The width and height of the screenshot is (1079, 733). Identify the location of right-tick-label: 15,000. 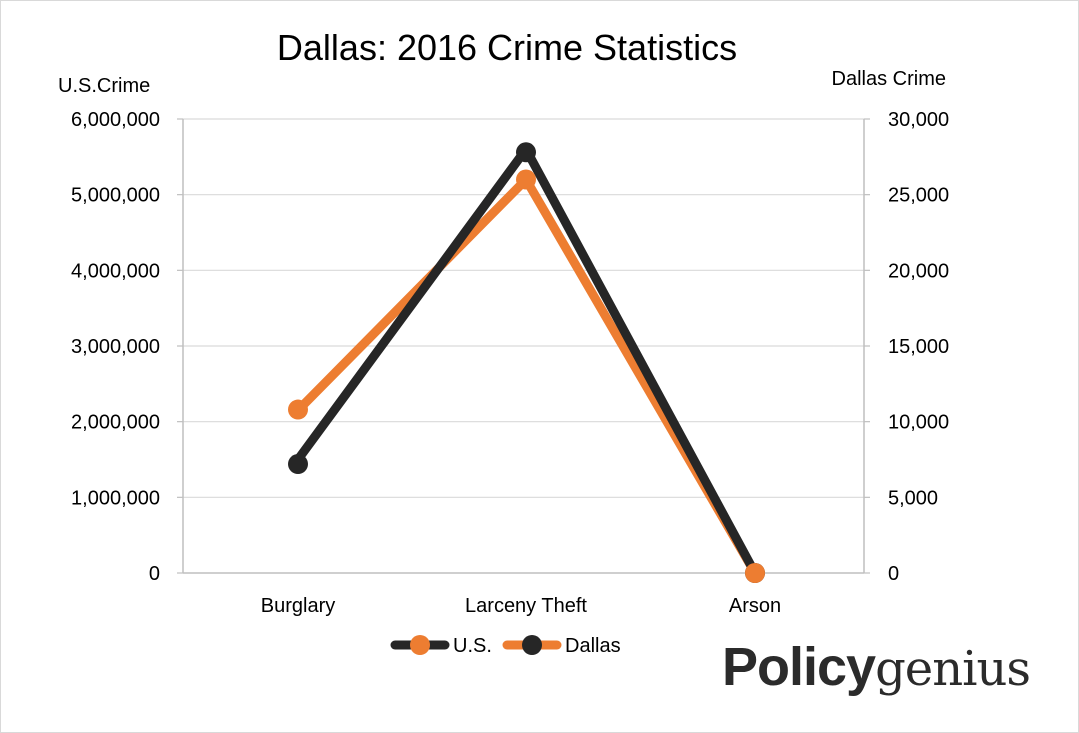
(918, 347).